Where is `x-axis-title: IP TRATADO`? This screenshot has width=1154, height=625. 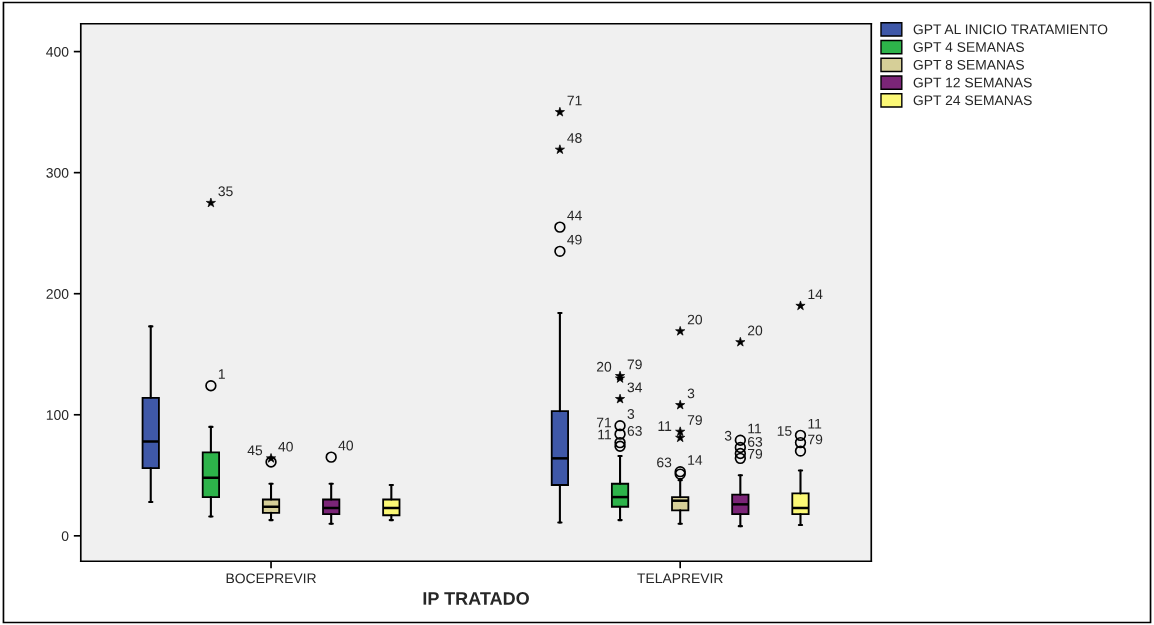
x-axis-title: IP TRATADO is located at coordinates (476, 598).